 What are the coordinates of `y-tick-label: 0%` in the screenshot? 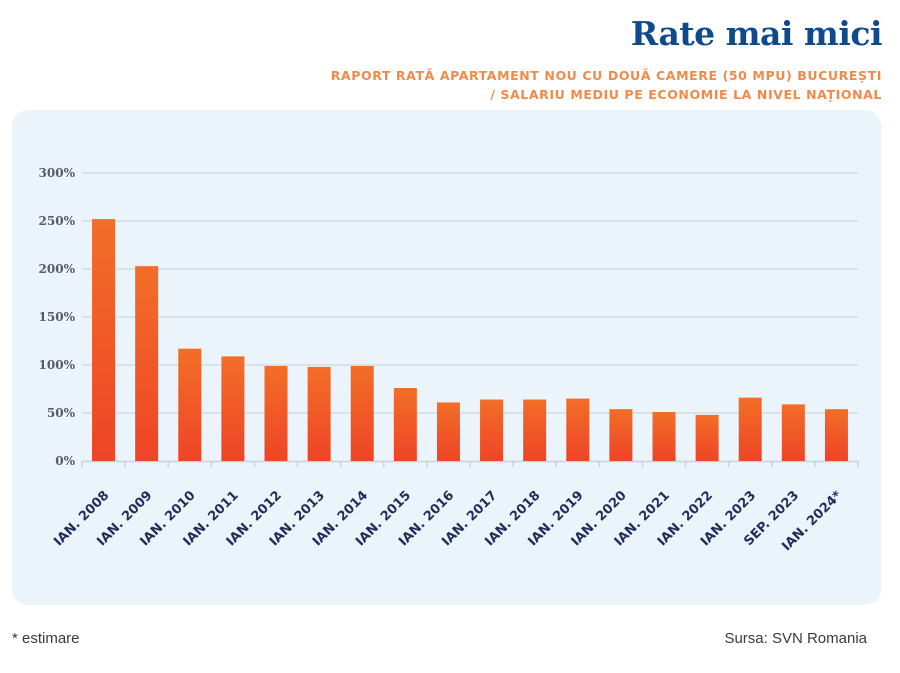 It's located at (65, 461).